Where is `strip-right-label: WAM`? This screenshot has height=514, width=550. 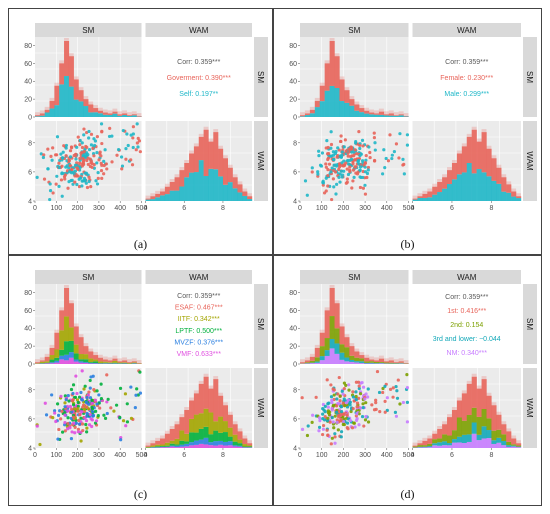
strip-right-label: WAM is located at coordinates (529, 408).